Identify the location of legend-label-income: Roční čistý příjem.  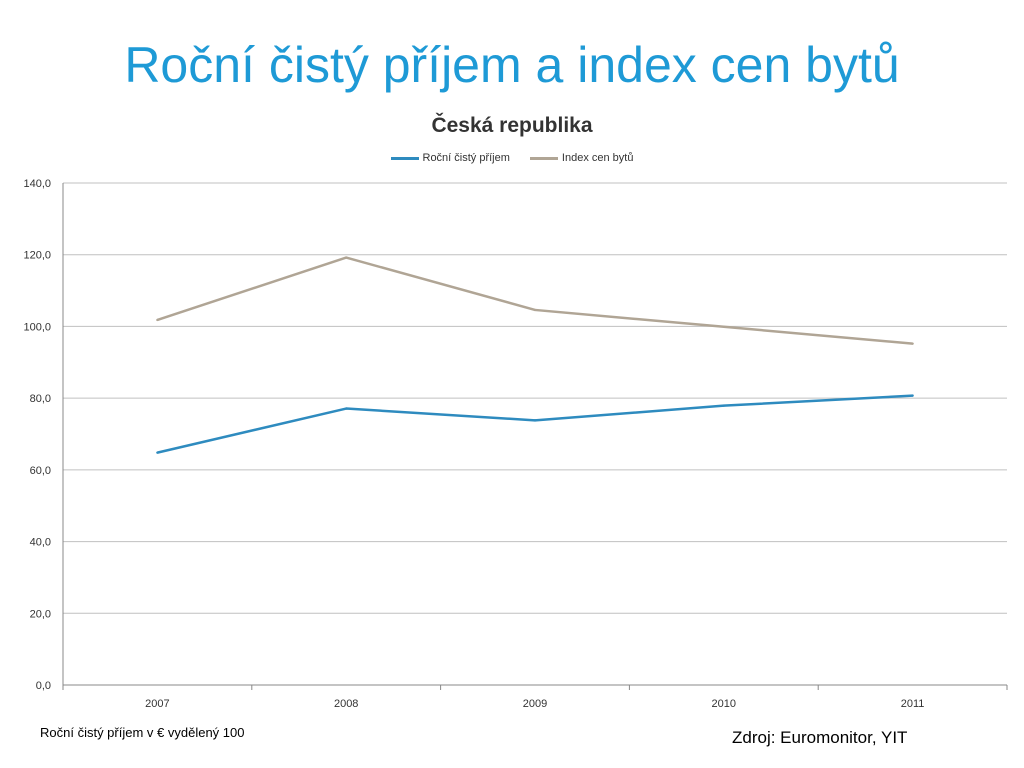
(466, 158).